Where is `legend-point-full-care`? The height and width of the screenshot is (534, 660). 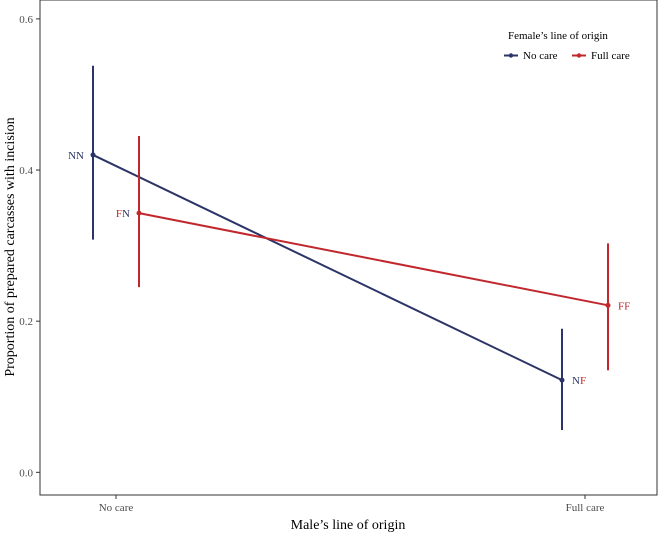 legend-point-full-care is located at coordinates (579, 55).